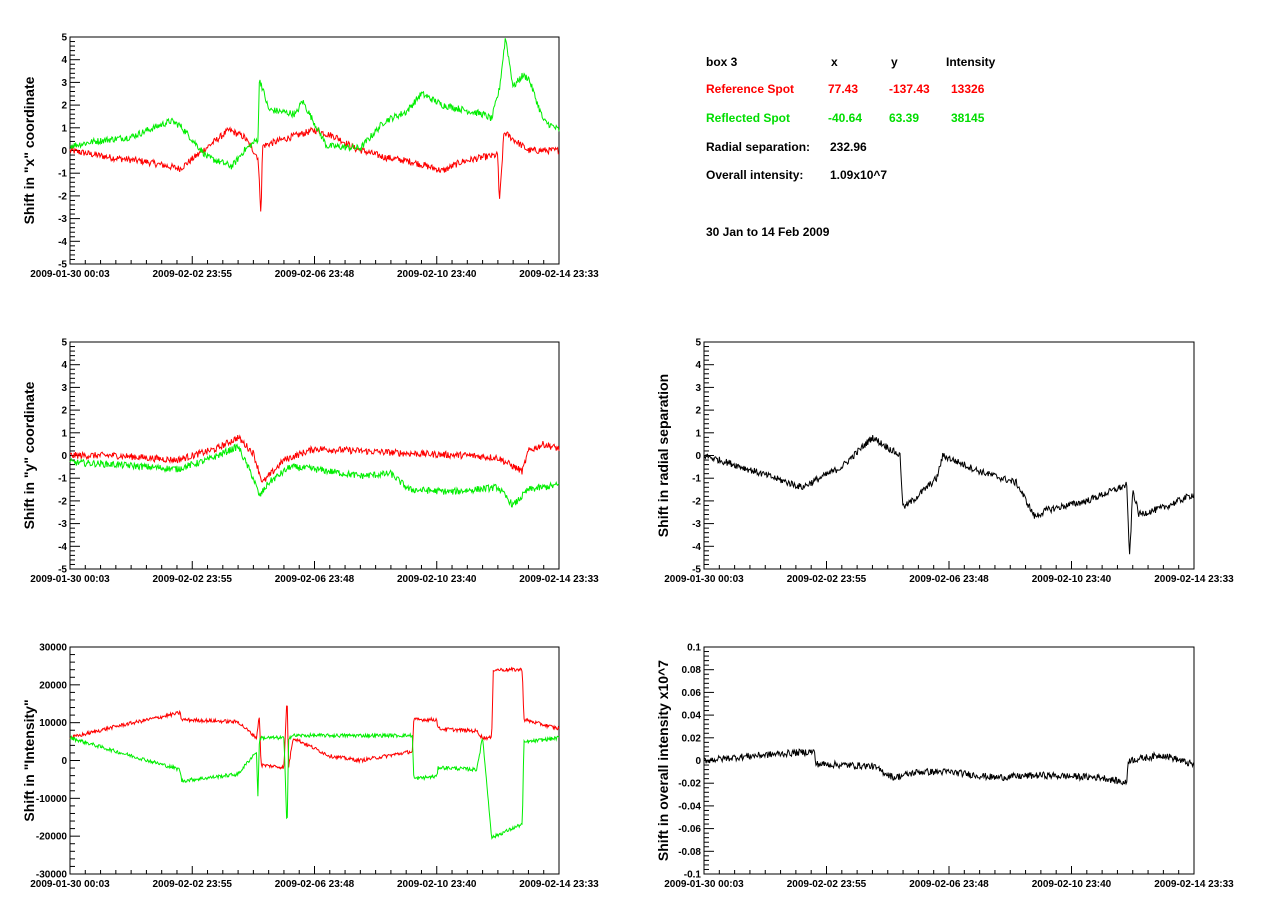 This screenshot has height=913, width=1268. What do you see at coordinates (968, 118) in the screenshot?
I see `info-refl-intensity: 38145` at bounding box center [968, 118].